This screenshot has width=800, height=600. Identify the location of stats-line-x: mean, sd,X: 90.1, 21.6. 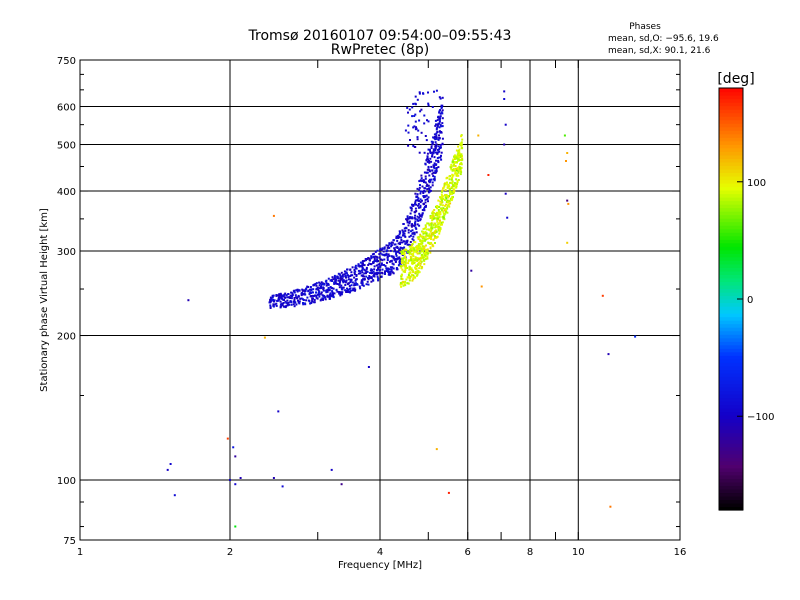
(659, 51).